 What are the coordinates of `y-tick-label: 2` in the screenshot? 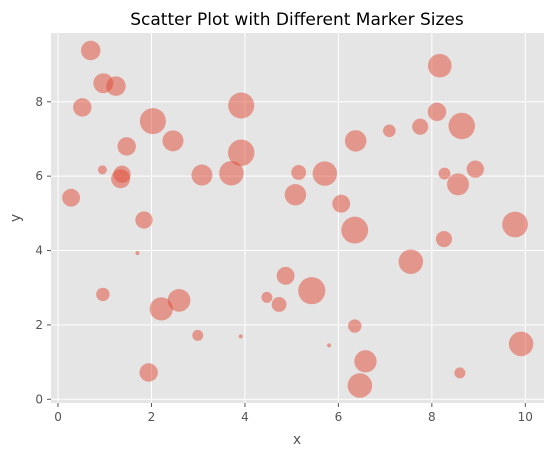 It's located at (39, 325).